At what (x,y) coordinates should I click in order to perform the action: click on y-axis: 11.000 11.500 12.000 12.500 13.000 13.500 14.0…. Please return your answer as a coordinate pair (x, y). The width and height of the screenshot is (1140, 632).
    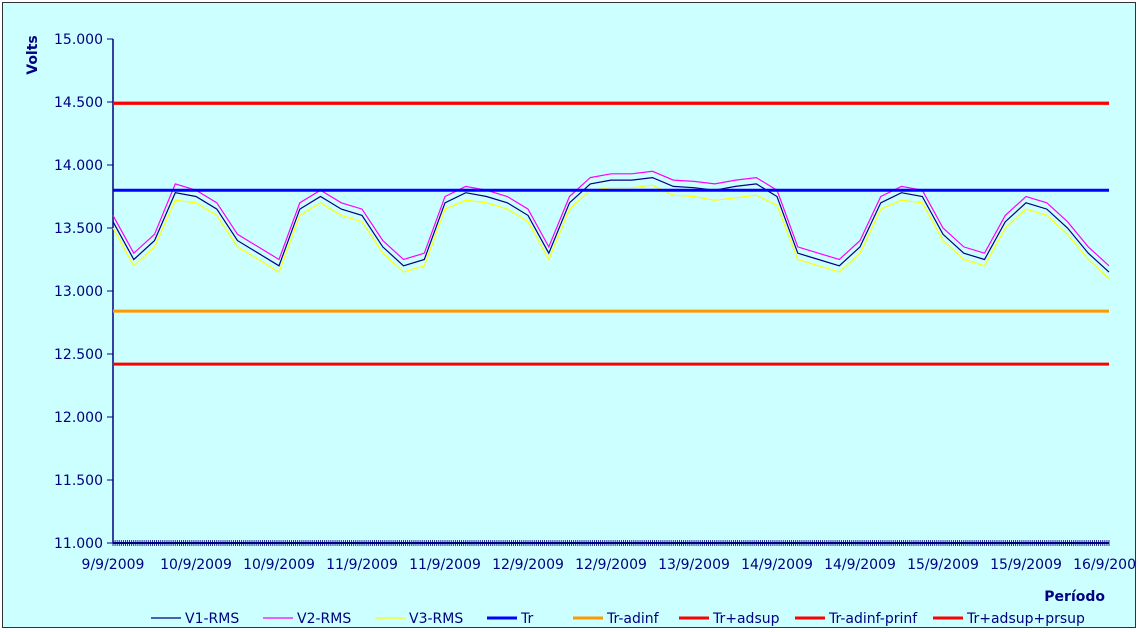
    Looking at the image, I should click on (84, 292).